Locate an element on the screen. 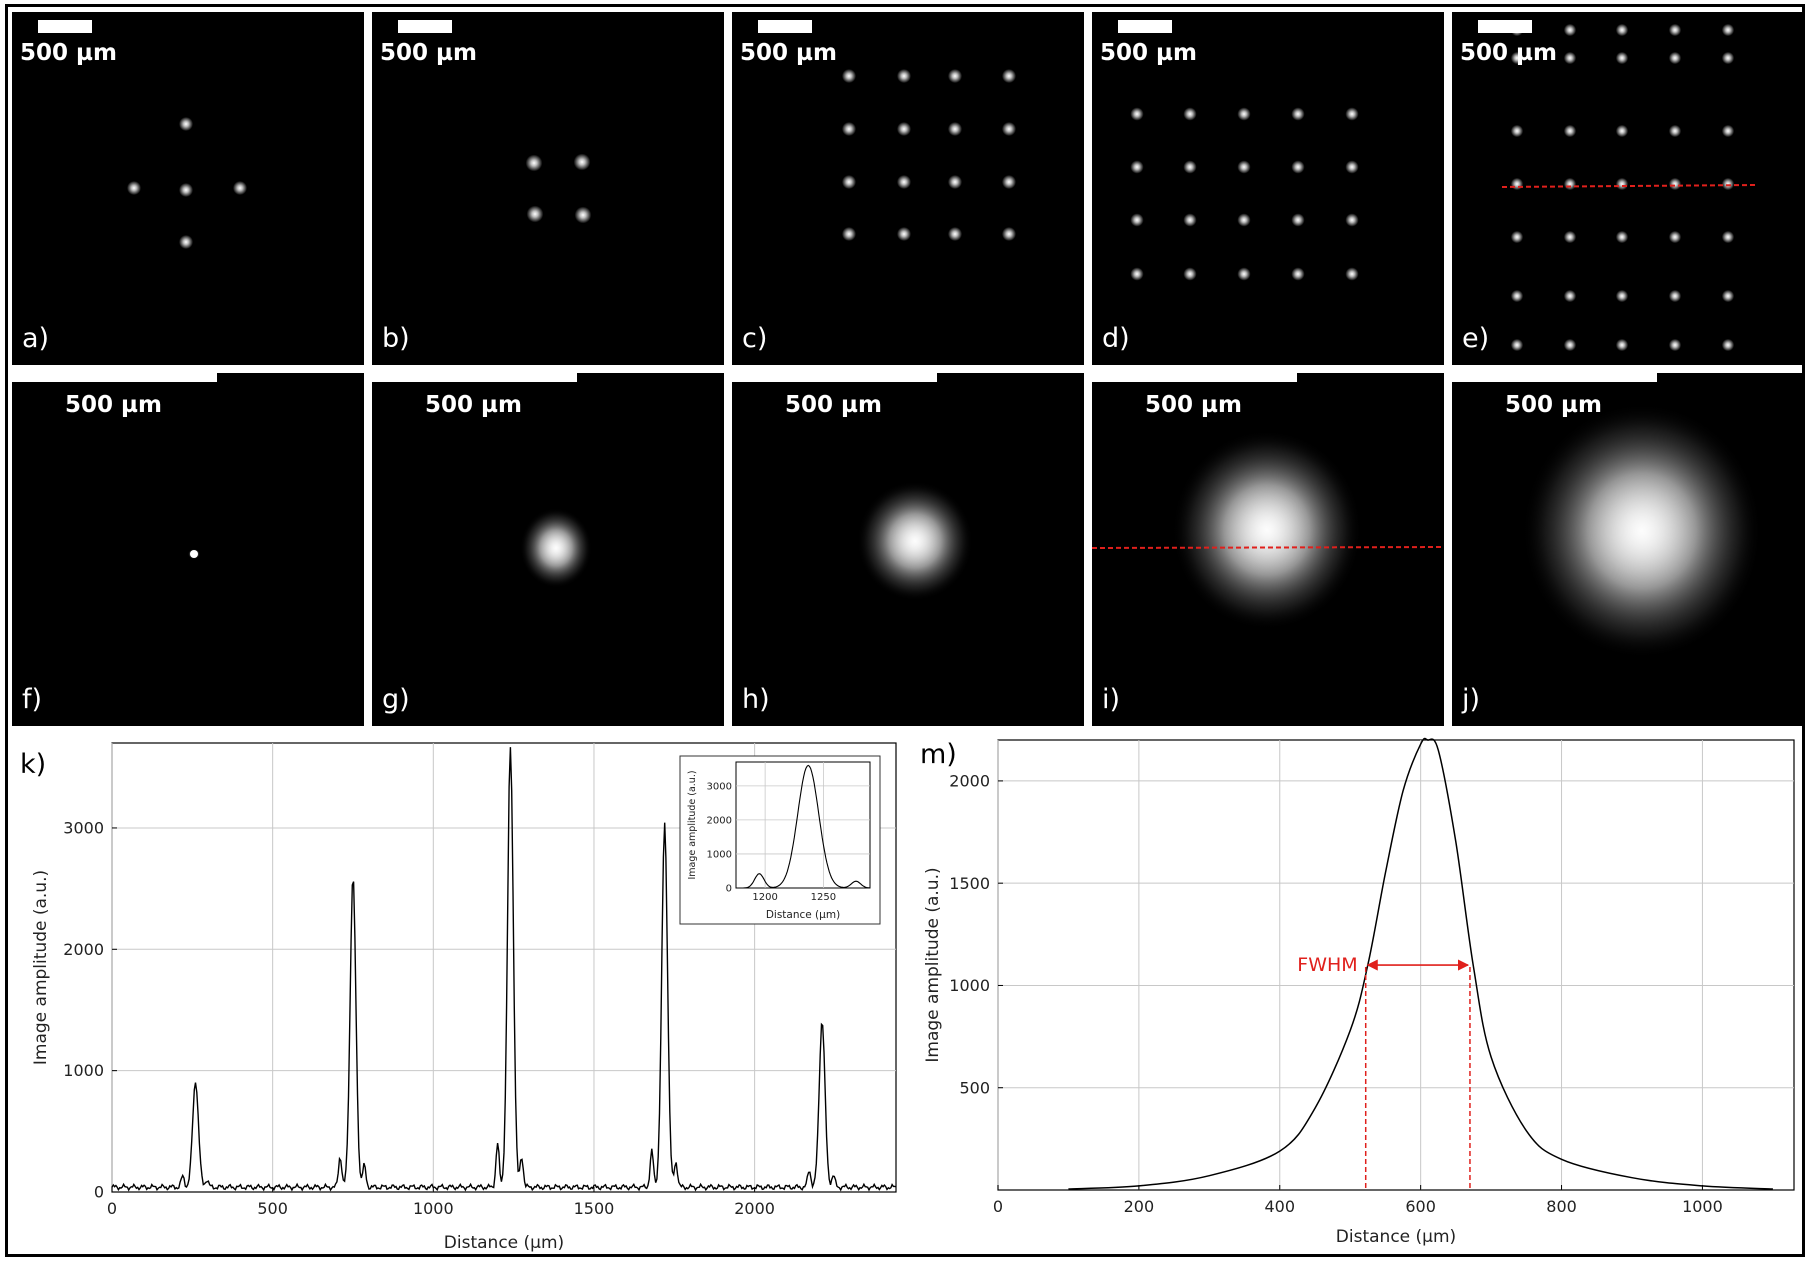 Image resolution: width=1816 pixels, height=1264 pixels. x-tick-label: 400 is located at coordinates (1279, 1206).